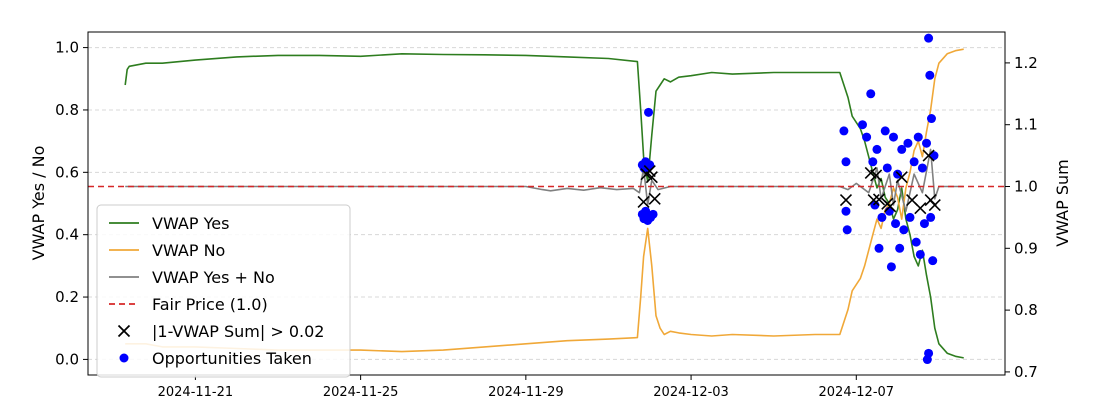  What do you see at coordinates (1026, 63) in the screenshot?
I see `y-right-tick-label: 1.2` at bounding box center [1026, 63].